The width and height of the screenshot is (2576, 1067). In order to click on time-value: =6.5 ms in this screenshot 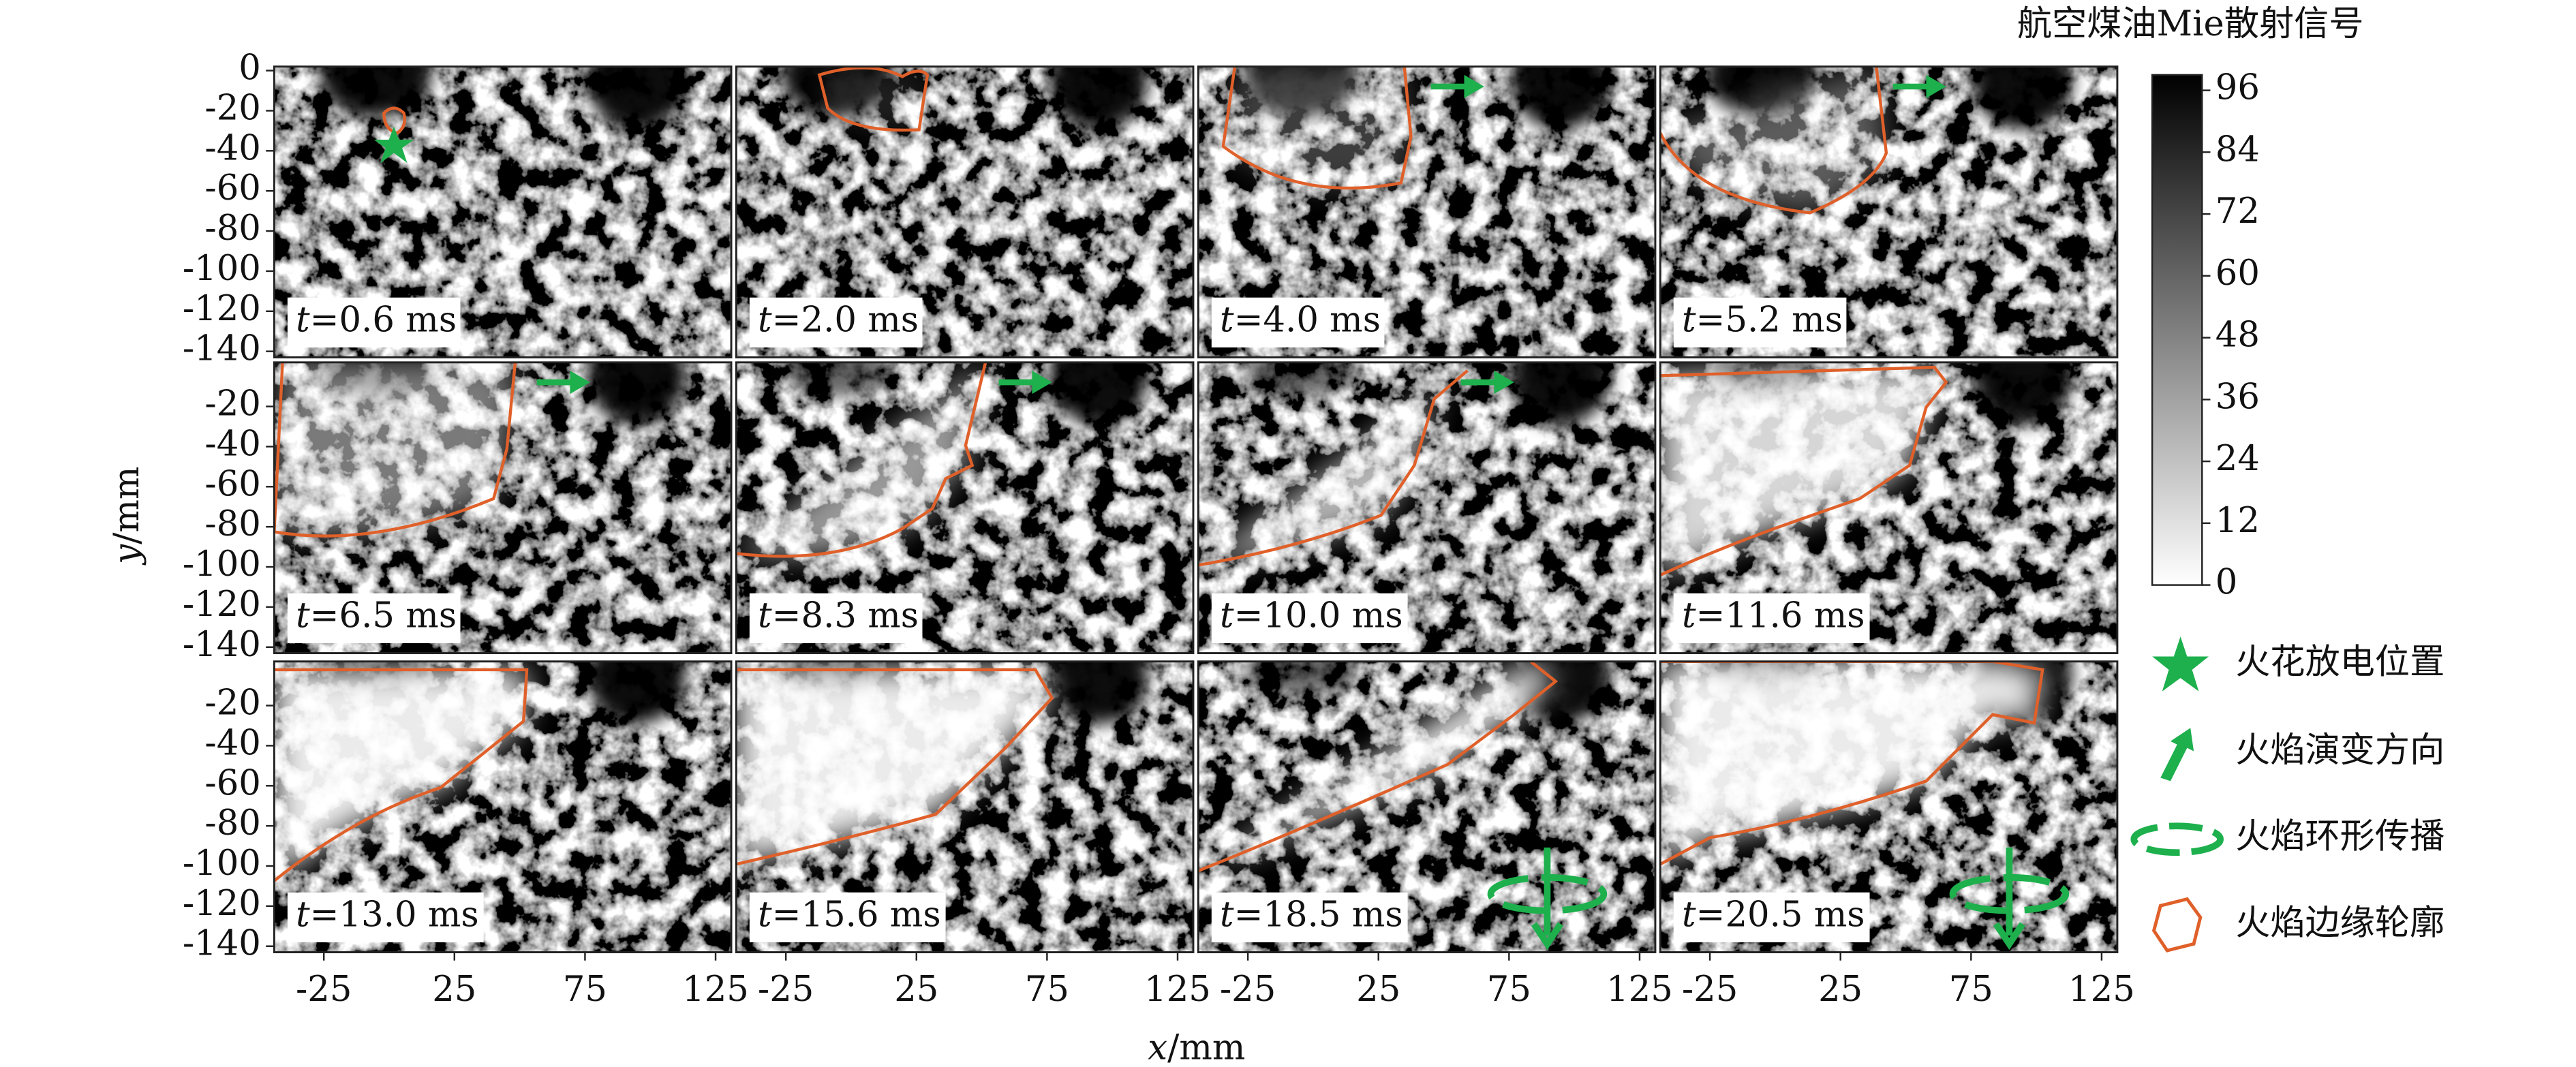, I will do `click(384, 615)`.